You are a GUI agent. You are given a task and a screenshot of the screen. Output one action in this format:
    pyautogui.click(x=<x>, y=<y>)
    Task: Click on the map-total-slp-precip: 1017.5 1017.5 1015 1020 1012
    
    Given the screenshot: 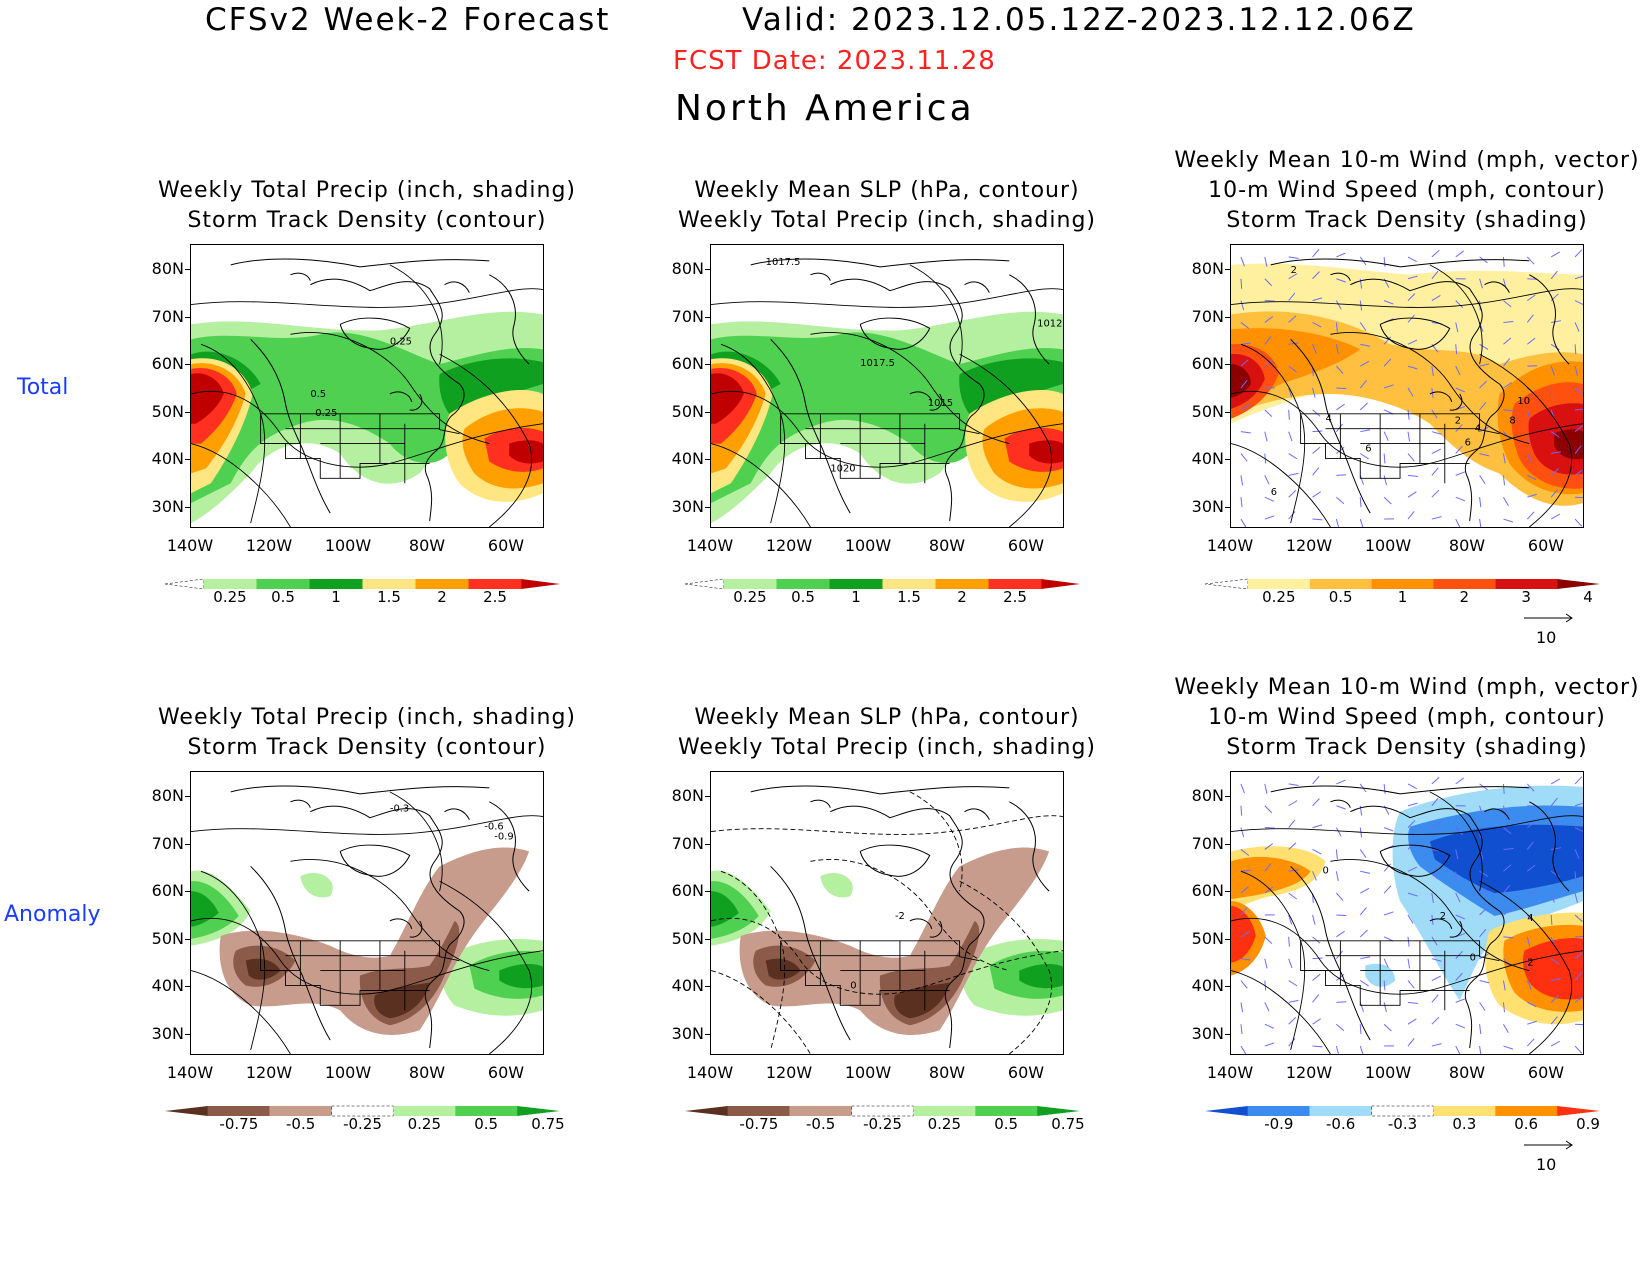 What is the action you would take?
    pyautogui.click(x=887, y=386)
    